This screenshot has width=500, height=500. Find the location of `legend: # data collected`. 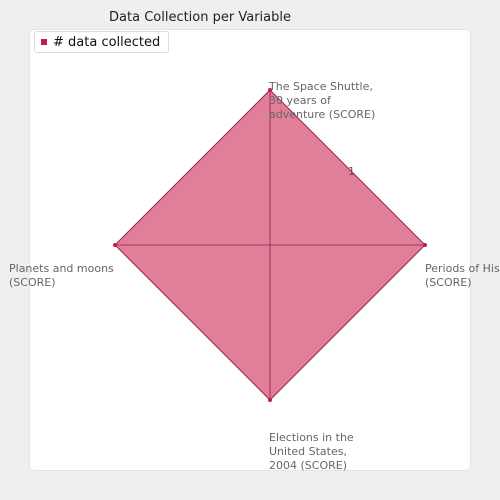

legend: # data collected is located at coordinates (102, 42).